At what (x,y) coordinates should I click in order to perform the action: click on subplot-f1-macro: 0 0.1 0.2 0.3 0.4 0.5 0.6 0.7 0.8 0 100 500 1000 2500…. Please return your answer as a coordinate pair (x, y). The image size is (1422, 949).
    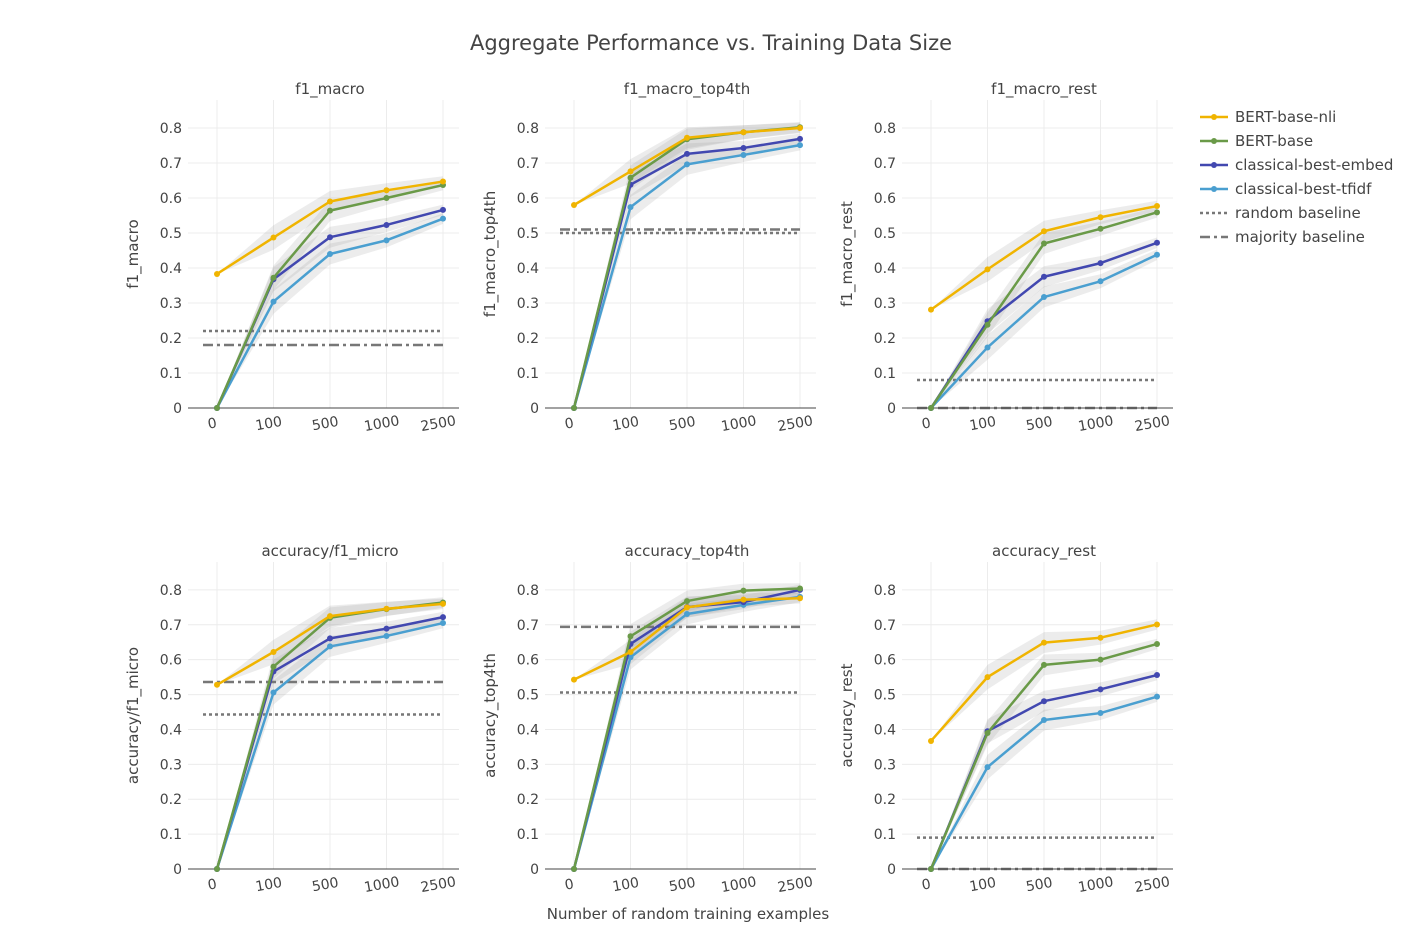
    Looking at the image, I should click on (291, 257).